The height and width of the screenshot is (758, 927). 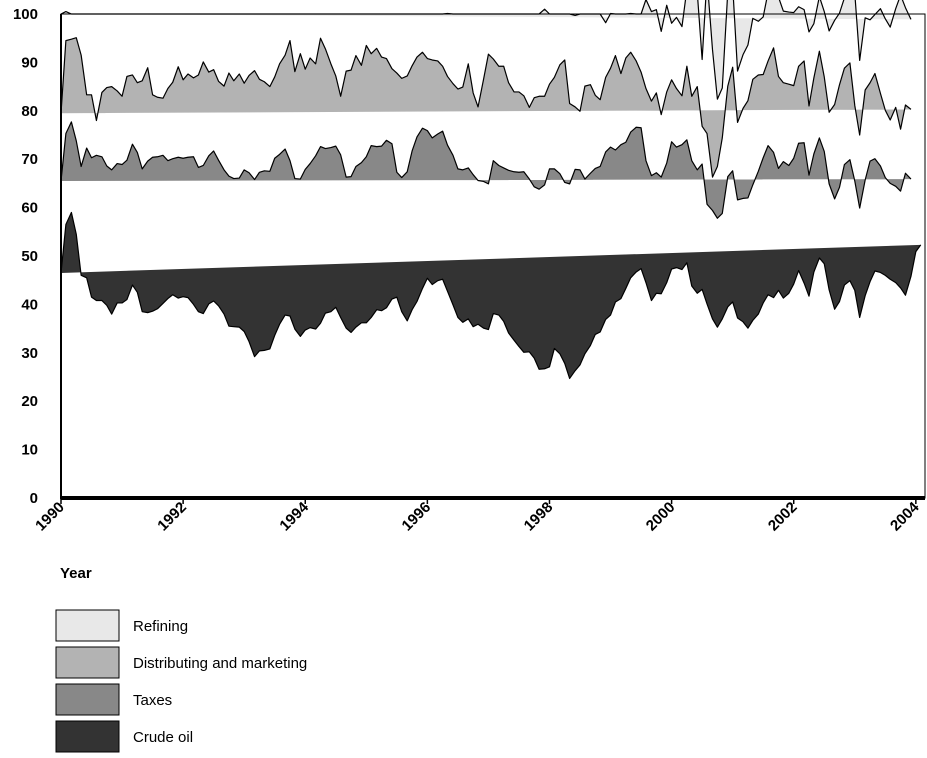 What do you see at coordinates (661, 517) in the screenshot?
I see `x-tick-label: 2000` at bounding box center [661, 517].